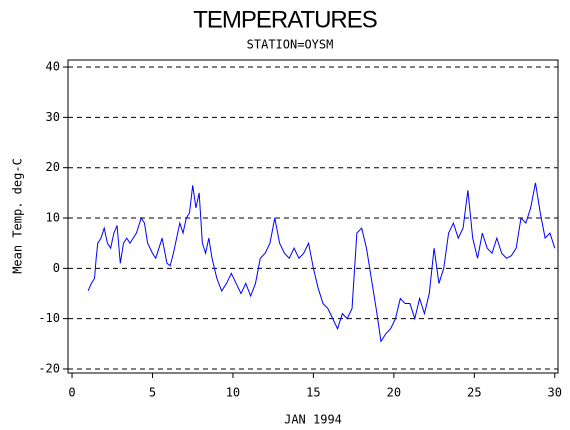 Image resolution: width=570 pixels, height=430 pixels. I want to click on y-tick-label: -10, so click(49, 318).